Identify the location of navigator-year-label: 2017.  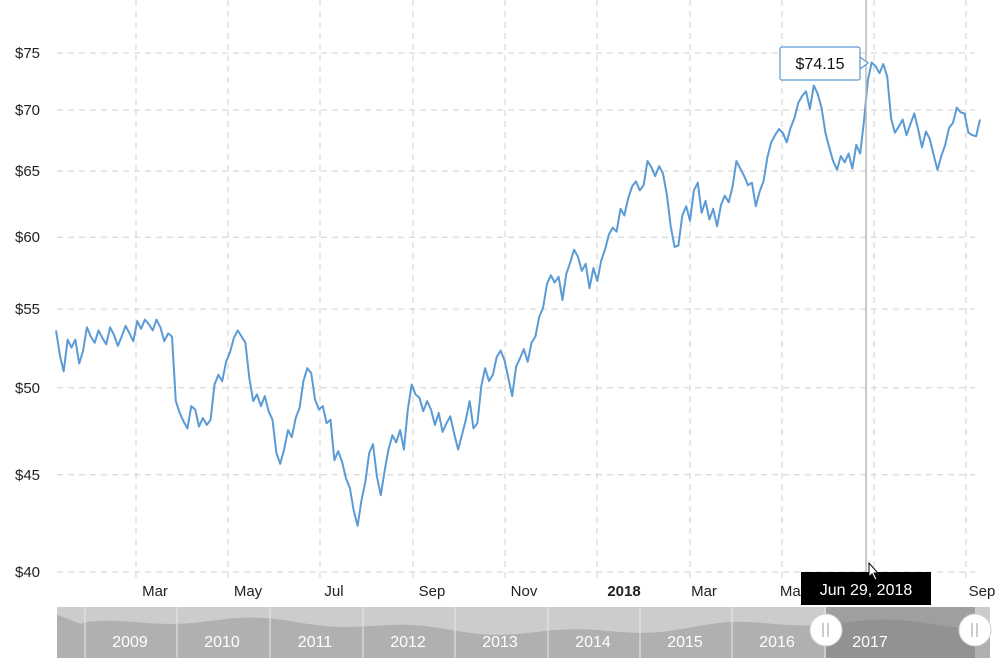
(870, 642).